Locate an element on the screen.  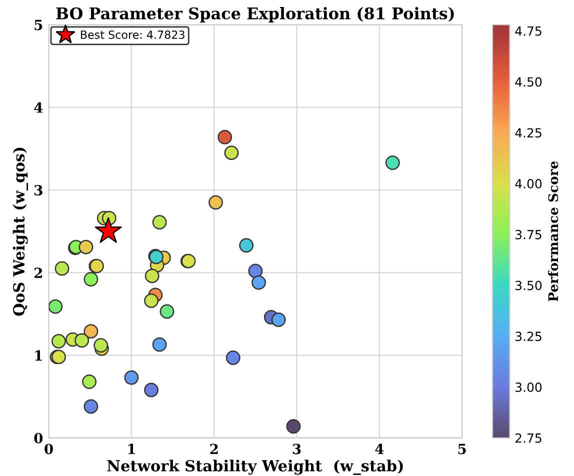
y-tick-label: 4 is located at coordinates (38, 107).